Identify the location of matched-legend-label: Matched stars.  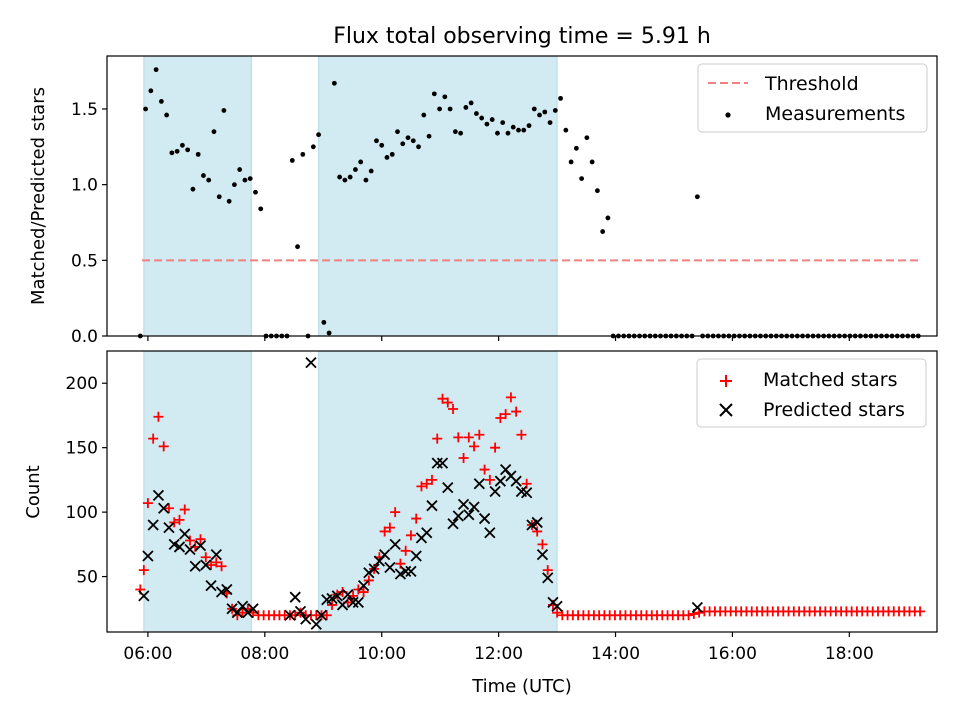
(830, 380).